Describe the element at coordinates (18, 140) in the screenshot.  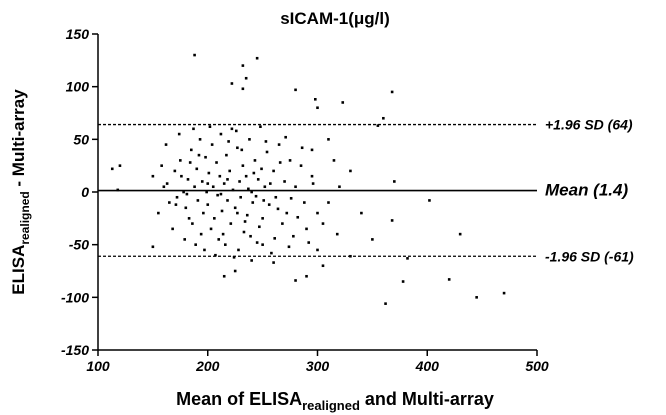
I see `y-label-rest: - Multi-array` at that location.